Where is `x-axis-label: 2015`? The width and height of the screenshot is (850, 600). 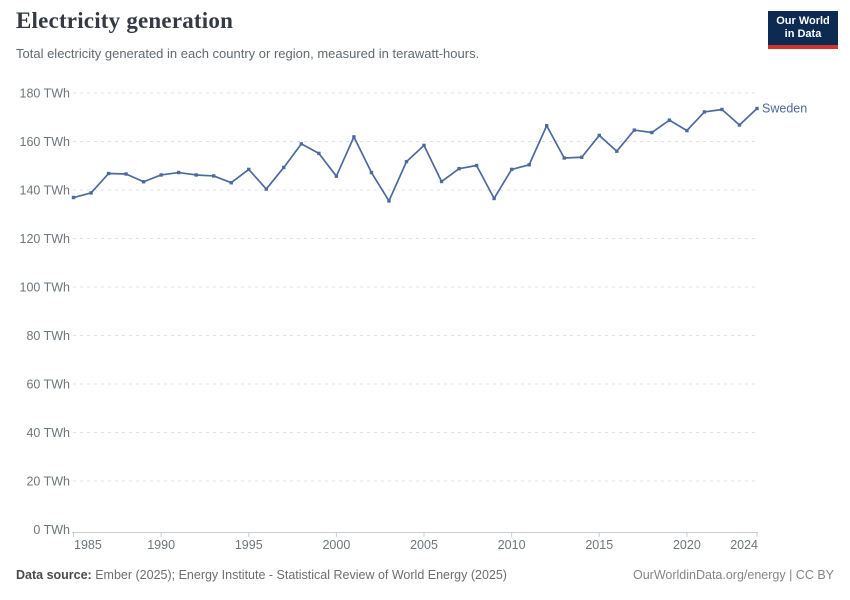 x-axis-label: 2015 is located at coordinates (599, 545).